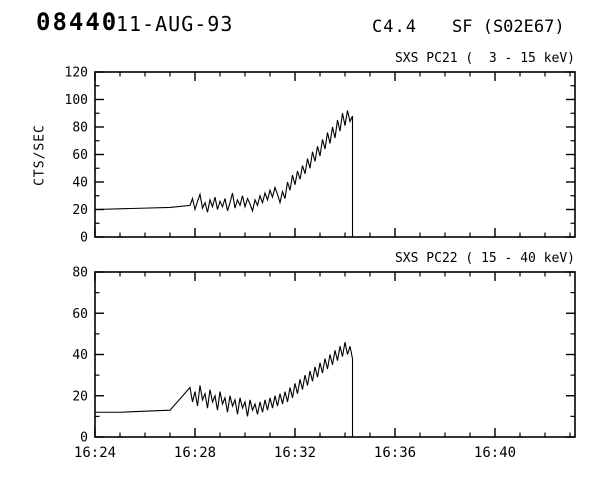  Describe the element at coordinates (484, 58) in the screenshot. I see `panel1-title: SXS PC21 ( 3 - 15 keV)` at that location.